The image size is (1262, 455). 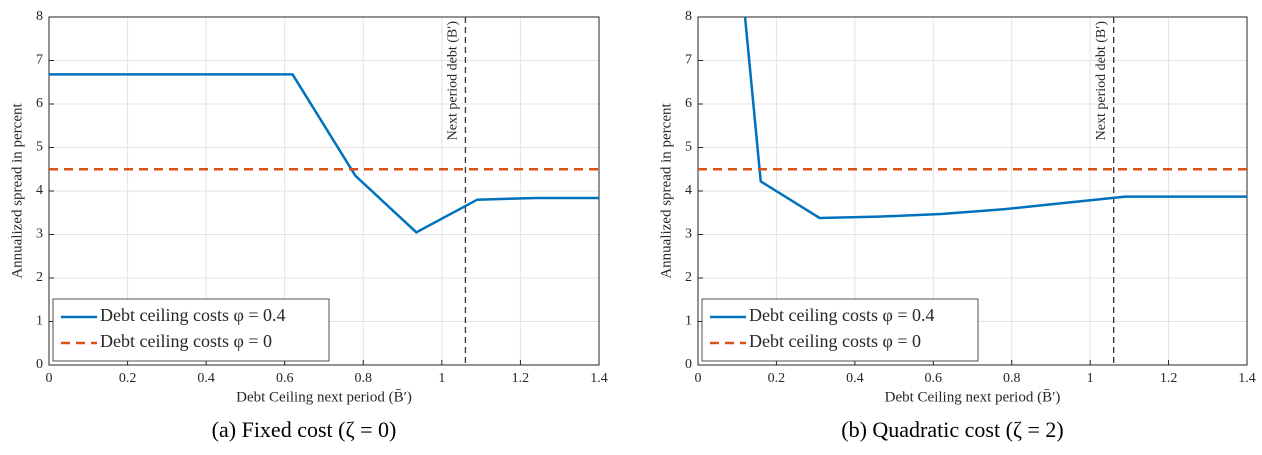 I want to click on caption: (b) Quadratic cost (ζ = 2), so click(x=952, y=429).